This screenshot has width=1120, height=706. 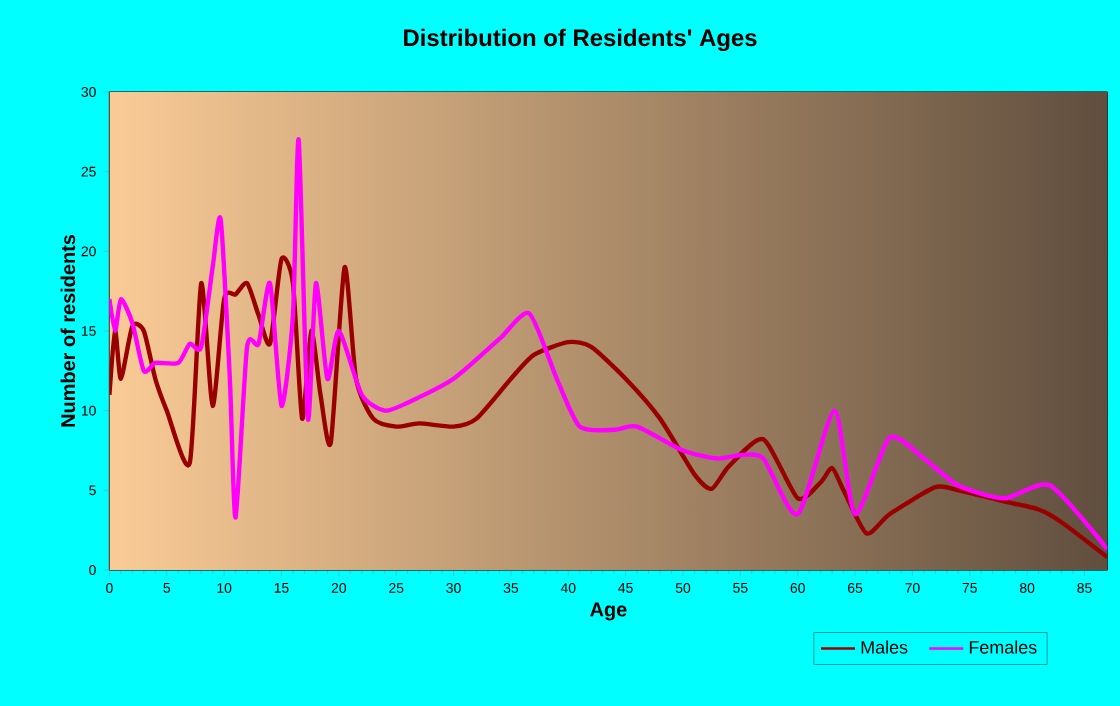 I want to click on y-axis-title: Number of residents, so click(x=68, y=330).